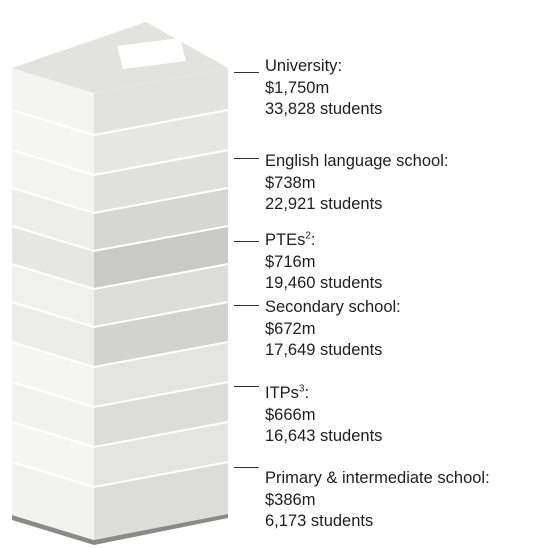 The width and height of the screenshot is (538, 548). I want to click on leader-itps, so click(246, 386).